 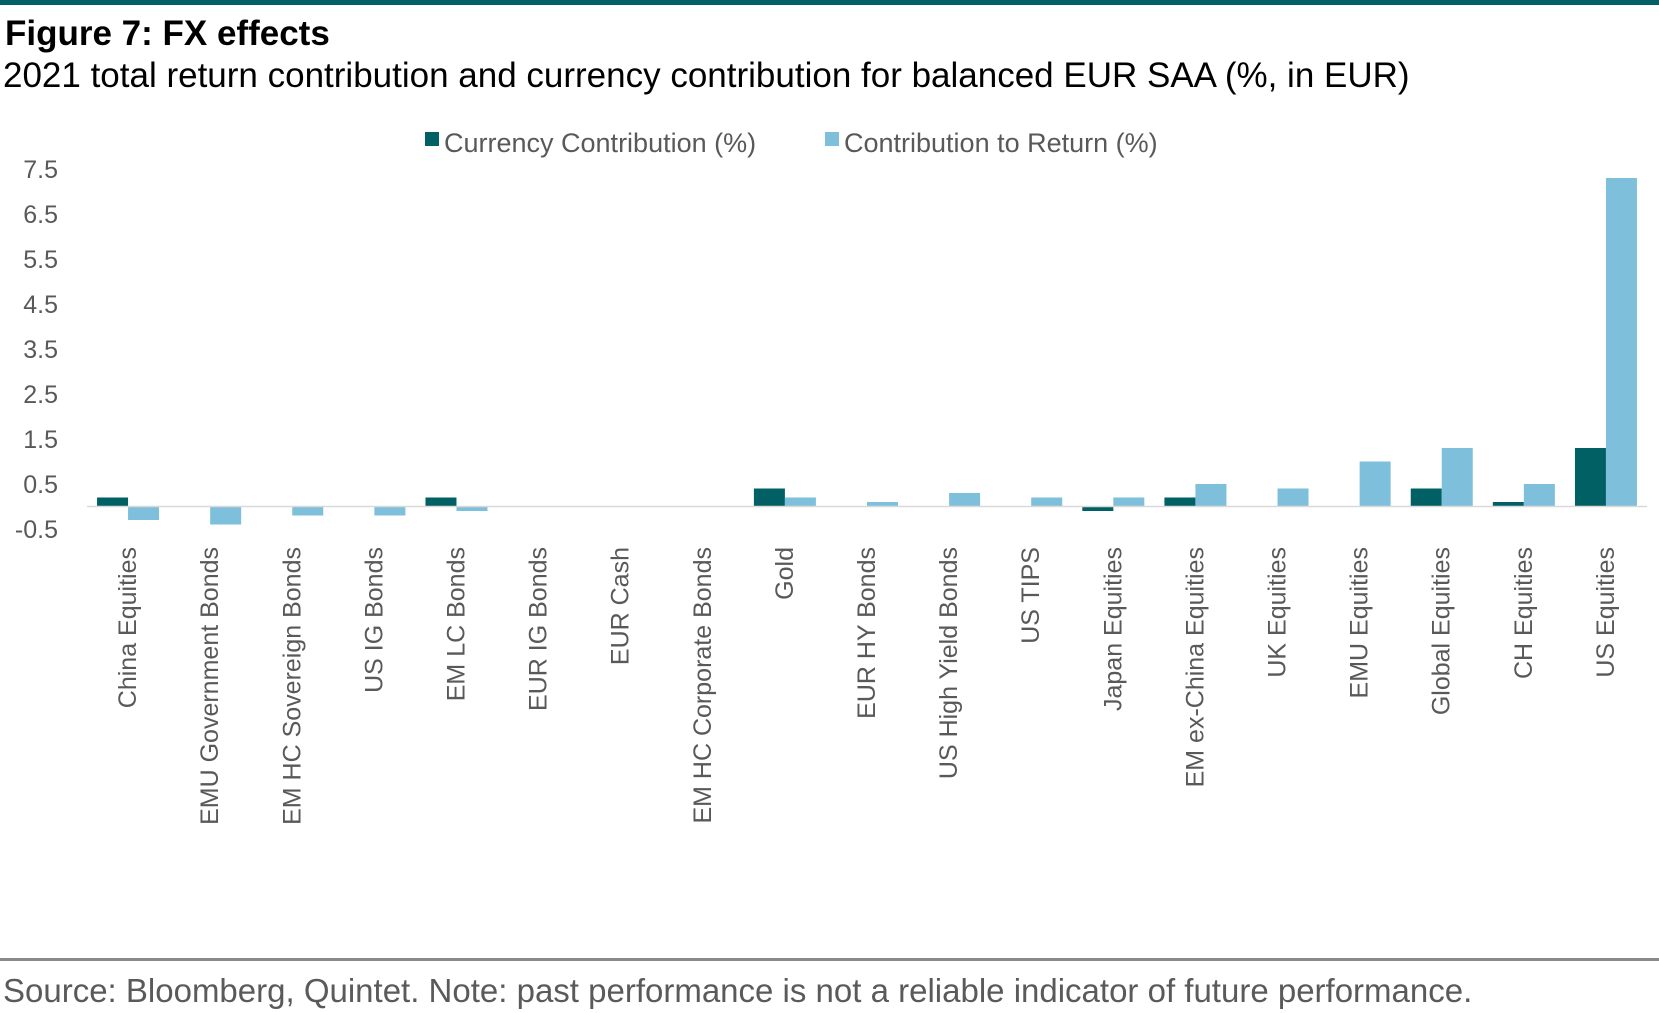 What do you see at coordinates (621, 606) in the screenshot?
I see `x-category-label: EUR Cash` at bounding box center [621, 606].